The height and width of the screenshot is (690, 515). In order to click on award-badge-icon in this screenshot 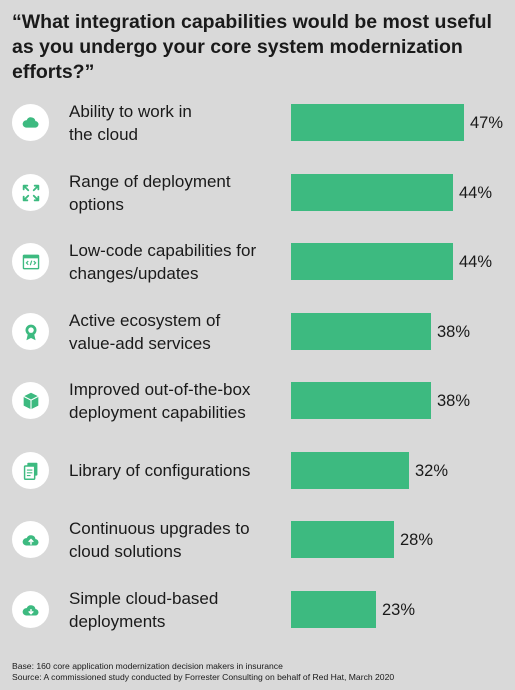, I will do `click(30, 331)`.